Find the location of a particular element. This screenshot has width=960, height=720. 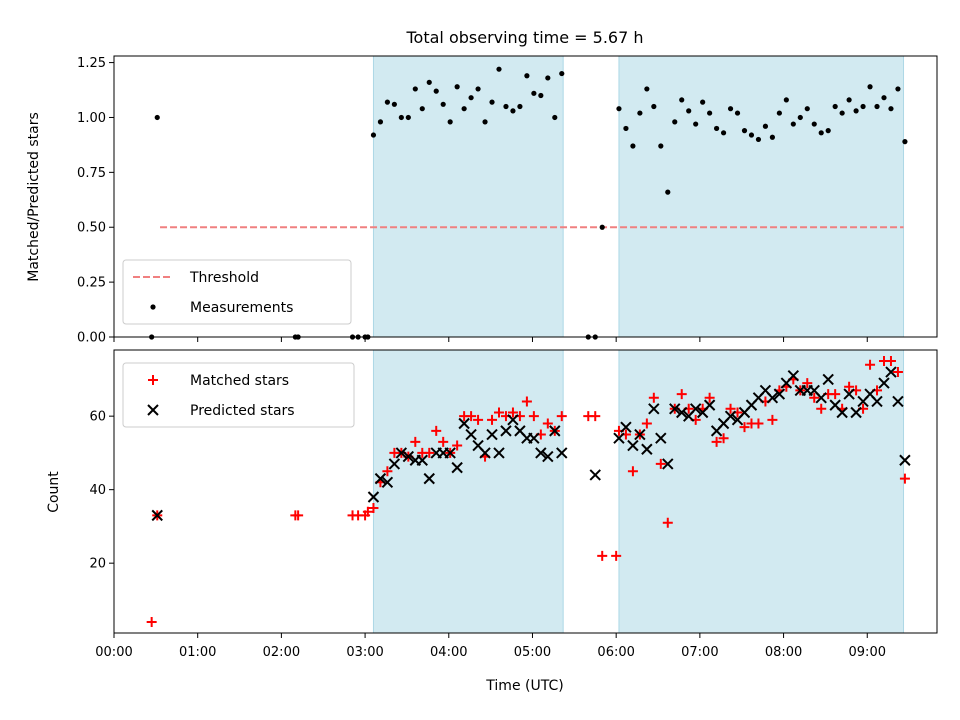

x-tick-label: 00:00 is located at coordinates (113, 652).